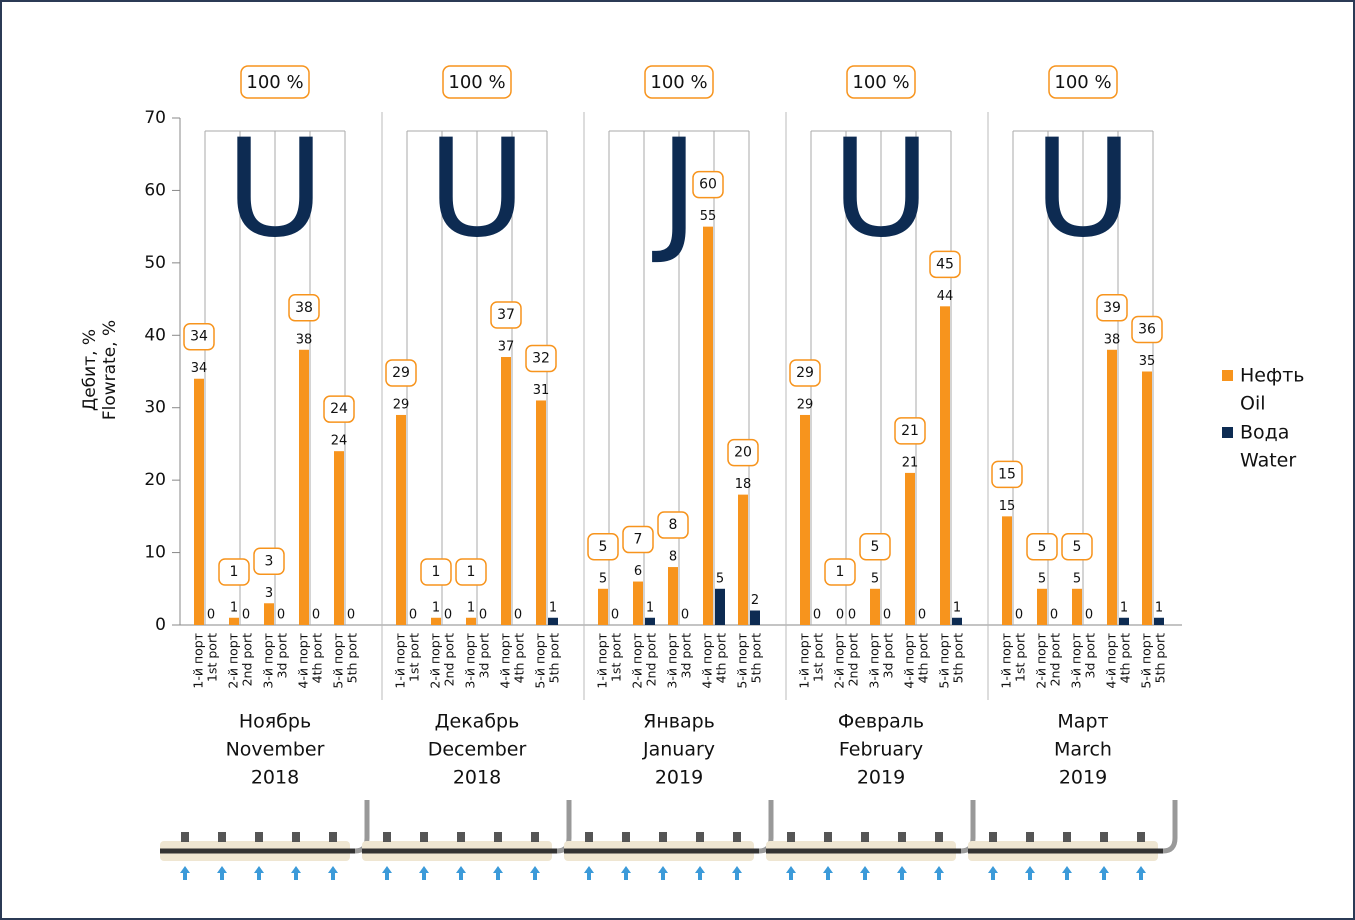 The width and height of the screenshot is (1355, 920). Describe the element at coordinates (638, 540) in the screenshot. I see `port-total: 7` at that location.